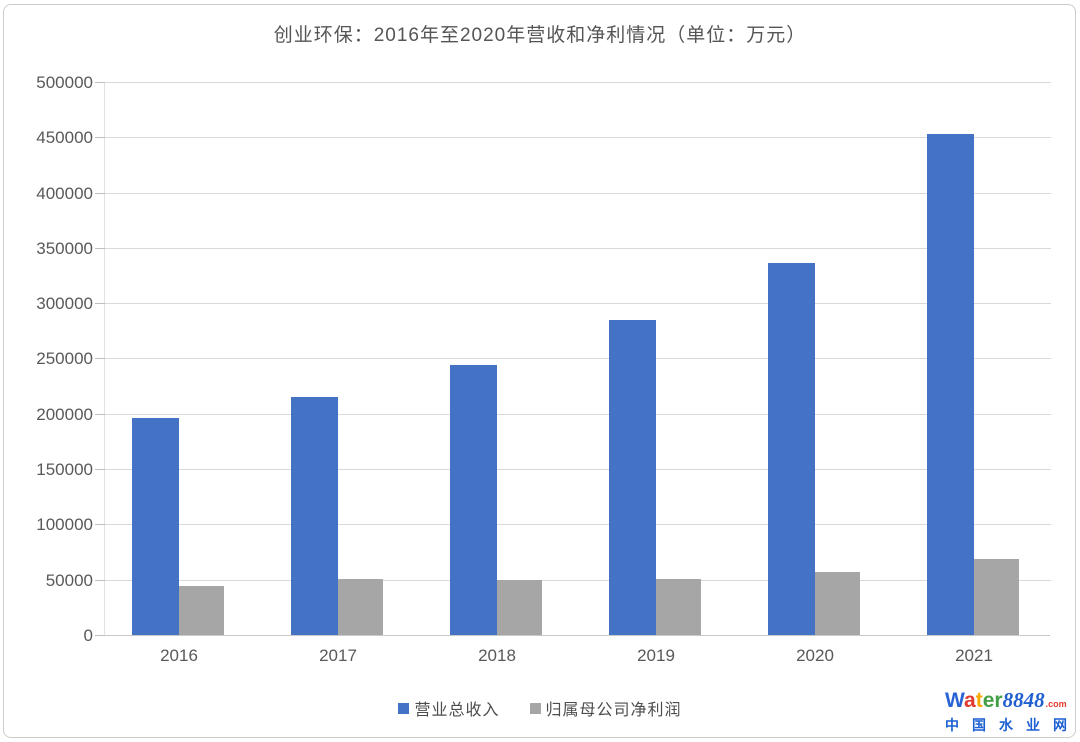 Image resolution: width=1080 pixels, height=742 pixels. Describe the element at coordinates (535, 708) in the screenshot. I see `legend-swatch-net-profit` at that location.